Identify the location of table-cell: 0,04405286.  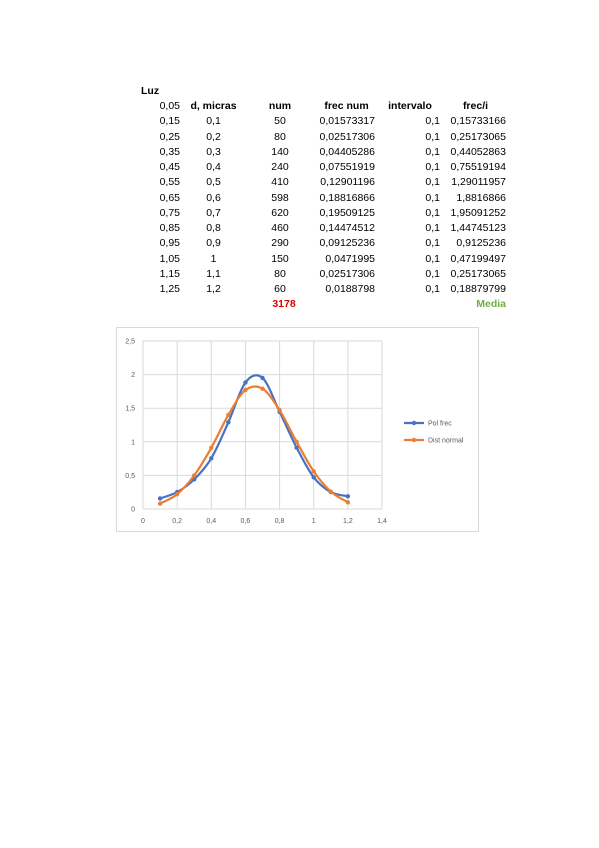
(347, 151).